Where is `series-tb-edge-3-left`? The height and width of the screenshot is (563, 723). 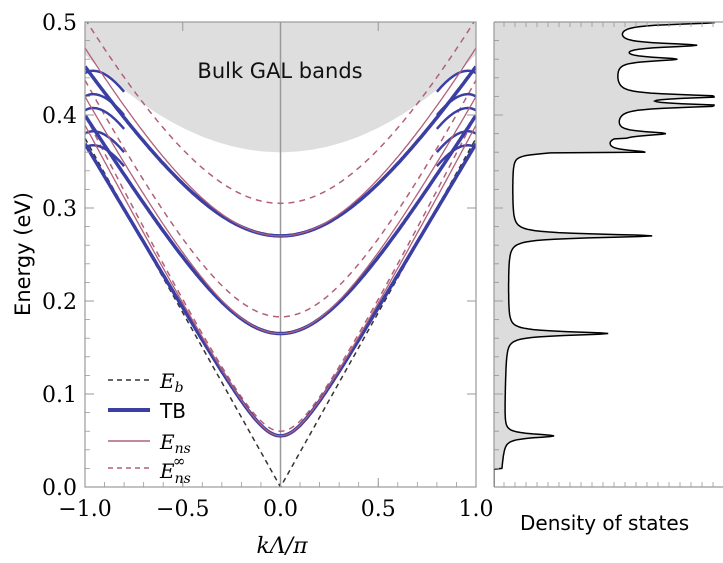 series-tb-edge-3-left is located at coordinates (105, 118).